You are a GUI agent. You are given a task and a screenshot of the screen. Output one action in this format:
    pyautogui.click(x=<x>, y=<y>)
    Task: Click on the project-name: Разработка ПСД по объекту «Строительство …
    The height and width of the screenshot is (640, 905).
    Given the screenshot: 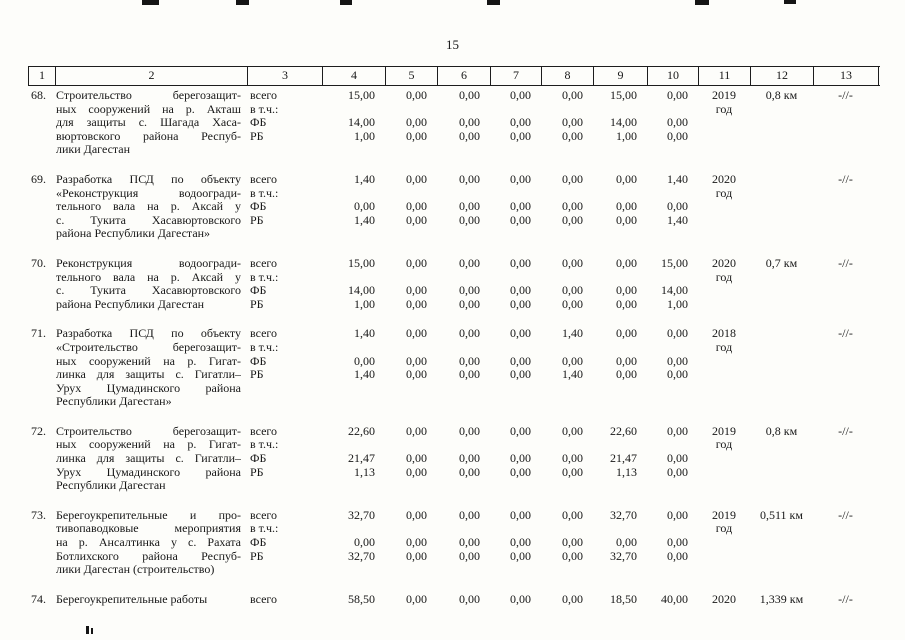 What is the action you would take?
    pyautogui.click(x=151, y=368)
    